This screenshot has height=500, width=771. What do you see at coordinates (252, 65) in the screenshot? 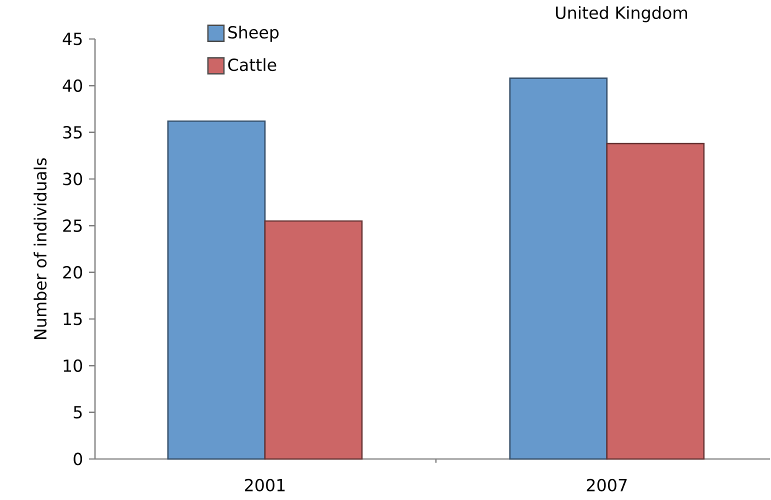
I see `legend-label: Cattle` at bounding box center [252, 65].